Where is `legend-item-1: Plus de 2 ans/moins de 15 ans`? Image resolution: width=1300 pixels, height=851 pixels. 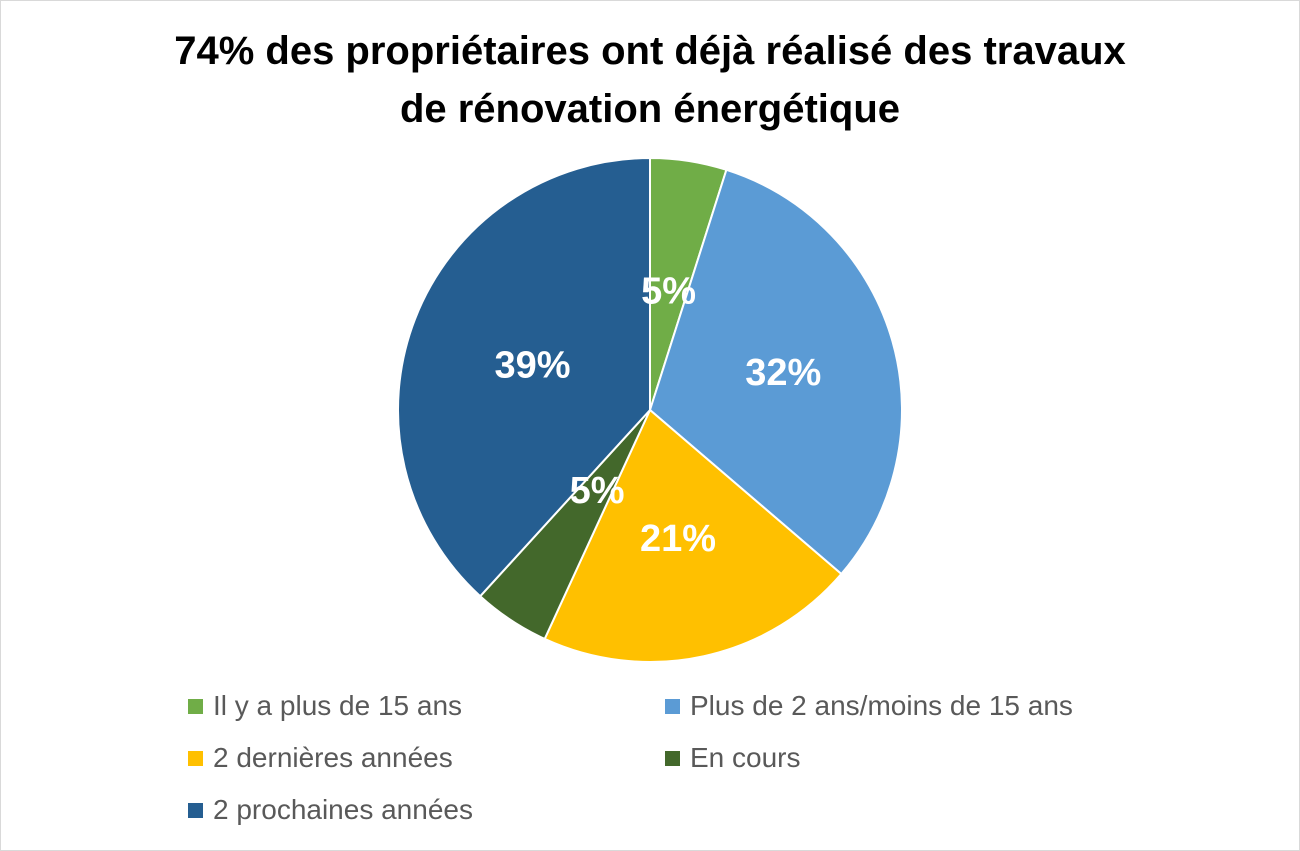 legend-item-1: Plus de 2 ans/moins de 15 ans is located at coordinates (869, 706).